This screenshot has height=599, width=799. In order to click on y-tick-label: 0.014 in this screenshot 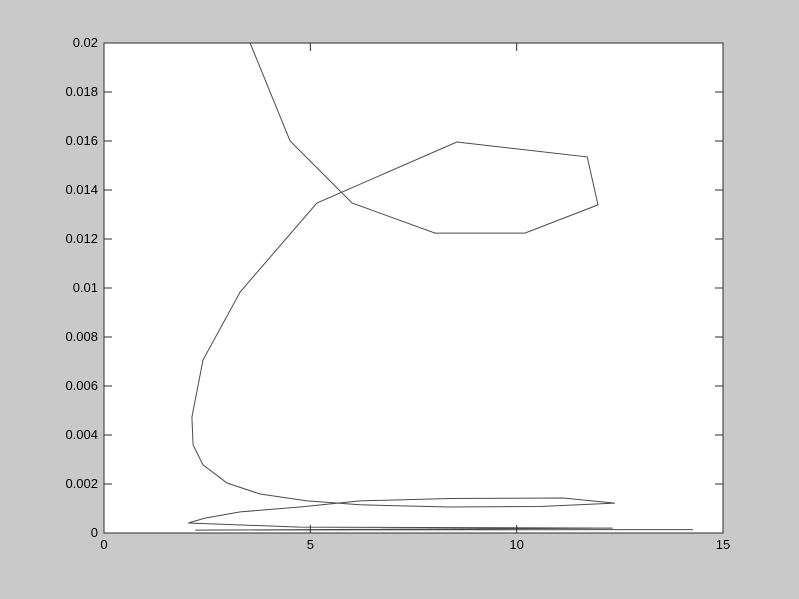, I will do `click(81, 189)`.